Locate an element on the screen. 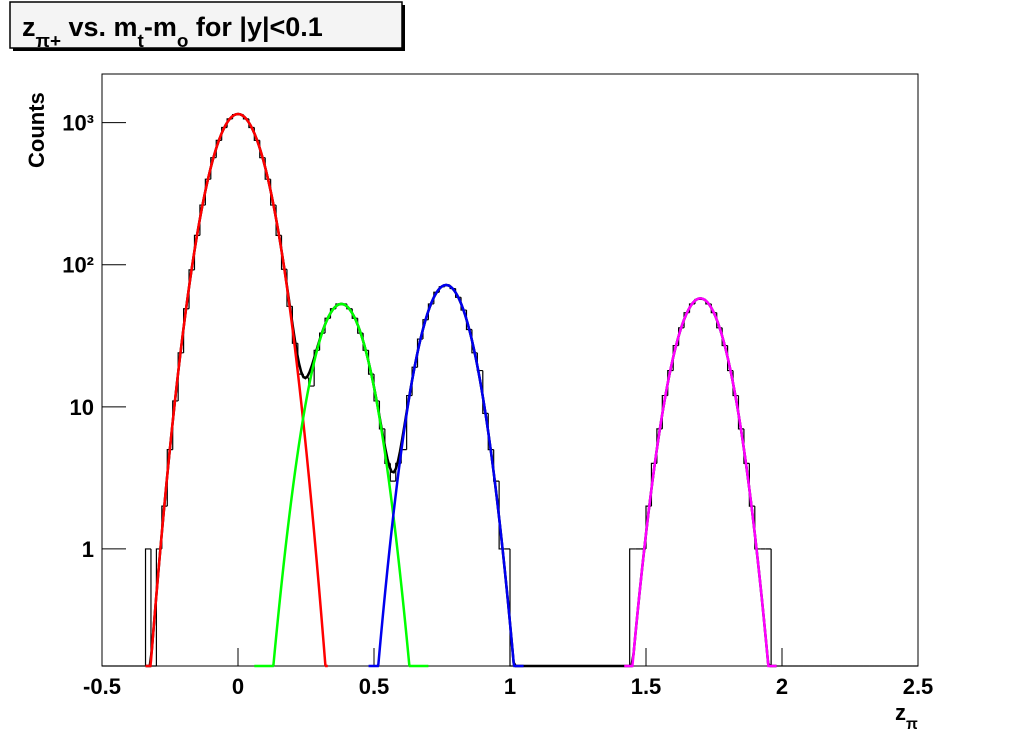 This screenshot has width=1020, height=745. subscript: π+ is located at coordinates (49, 41).